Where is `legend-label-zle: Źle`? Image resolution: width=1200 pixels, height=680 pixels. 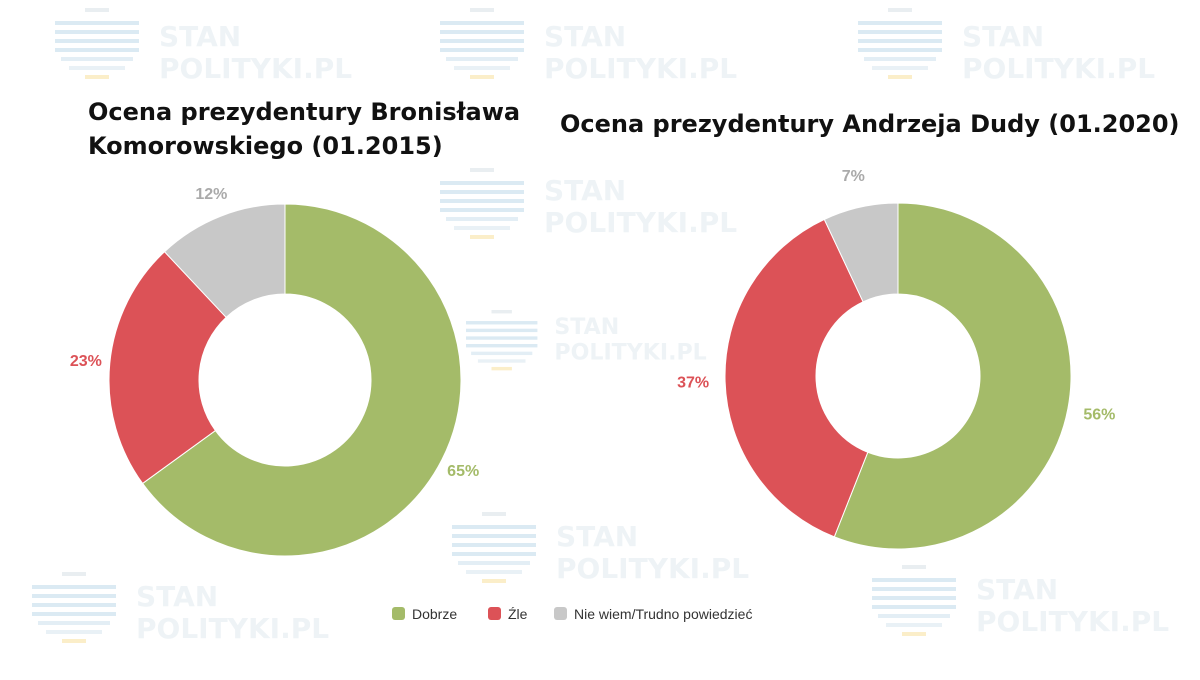
legend-label-zle: Źle is located at coordinates (518, 614).